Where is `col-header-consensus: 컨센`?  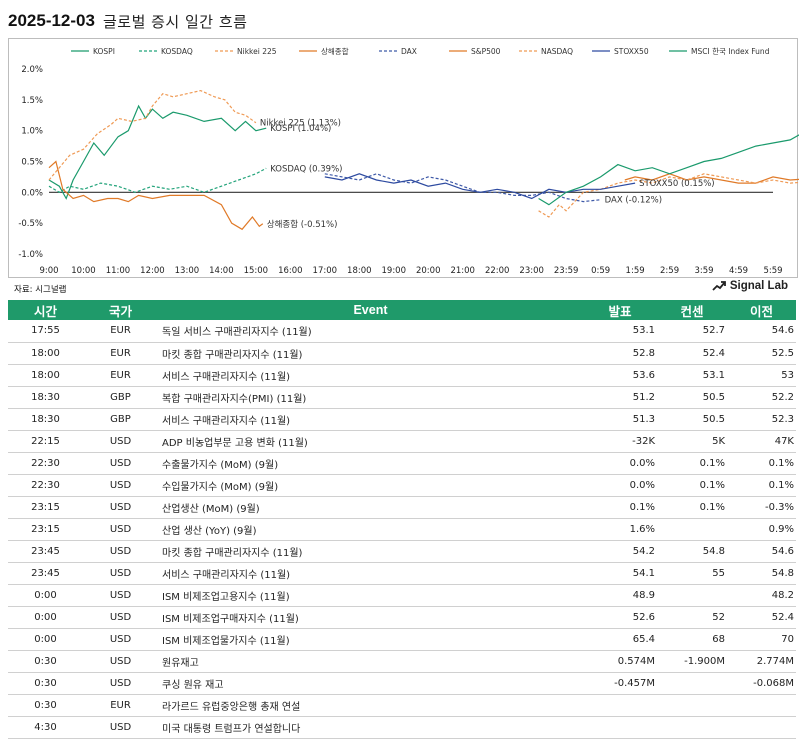 col-header-consensus: 컨센 is located at coordinates (692, 311).